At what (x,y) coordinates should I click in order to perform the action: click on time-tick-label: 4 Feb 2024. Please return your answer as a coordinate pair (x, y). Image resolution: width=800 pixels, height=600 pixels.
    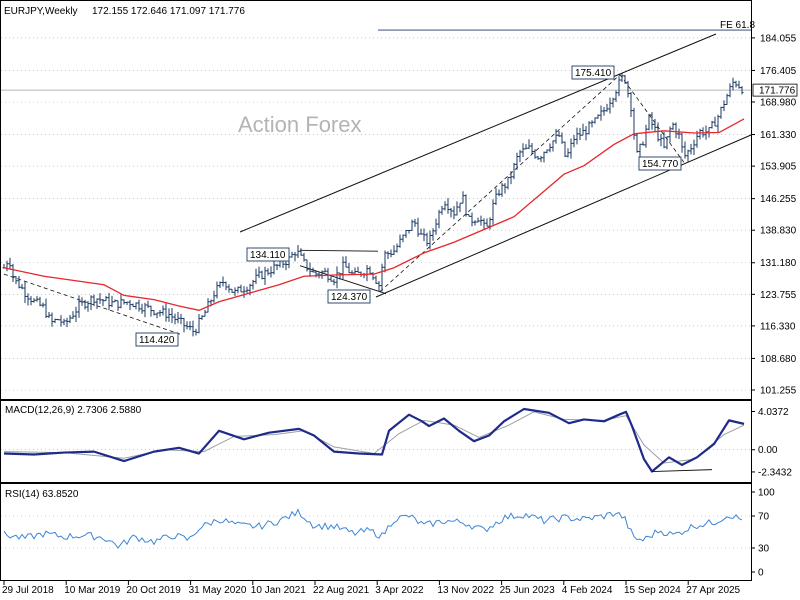
    Looking at the image, I should click on (587, 590).